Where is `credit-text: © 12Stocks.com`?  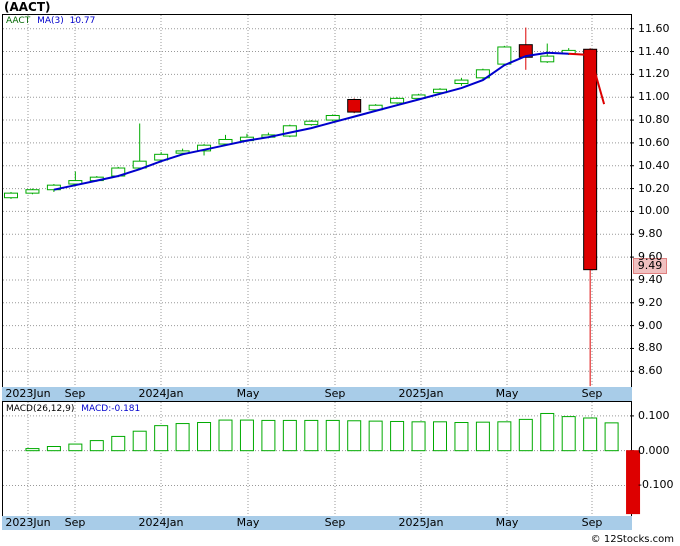
credit-text: © 12Stocks.com is located at coordinates (632, 539).